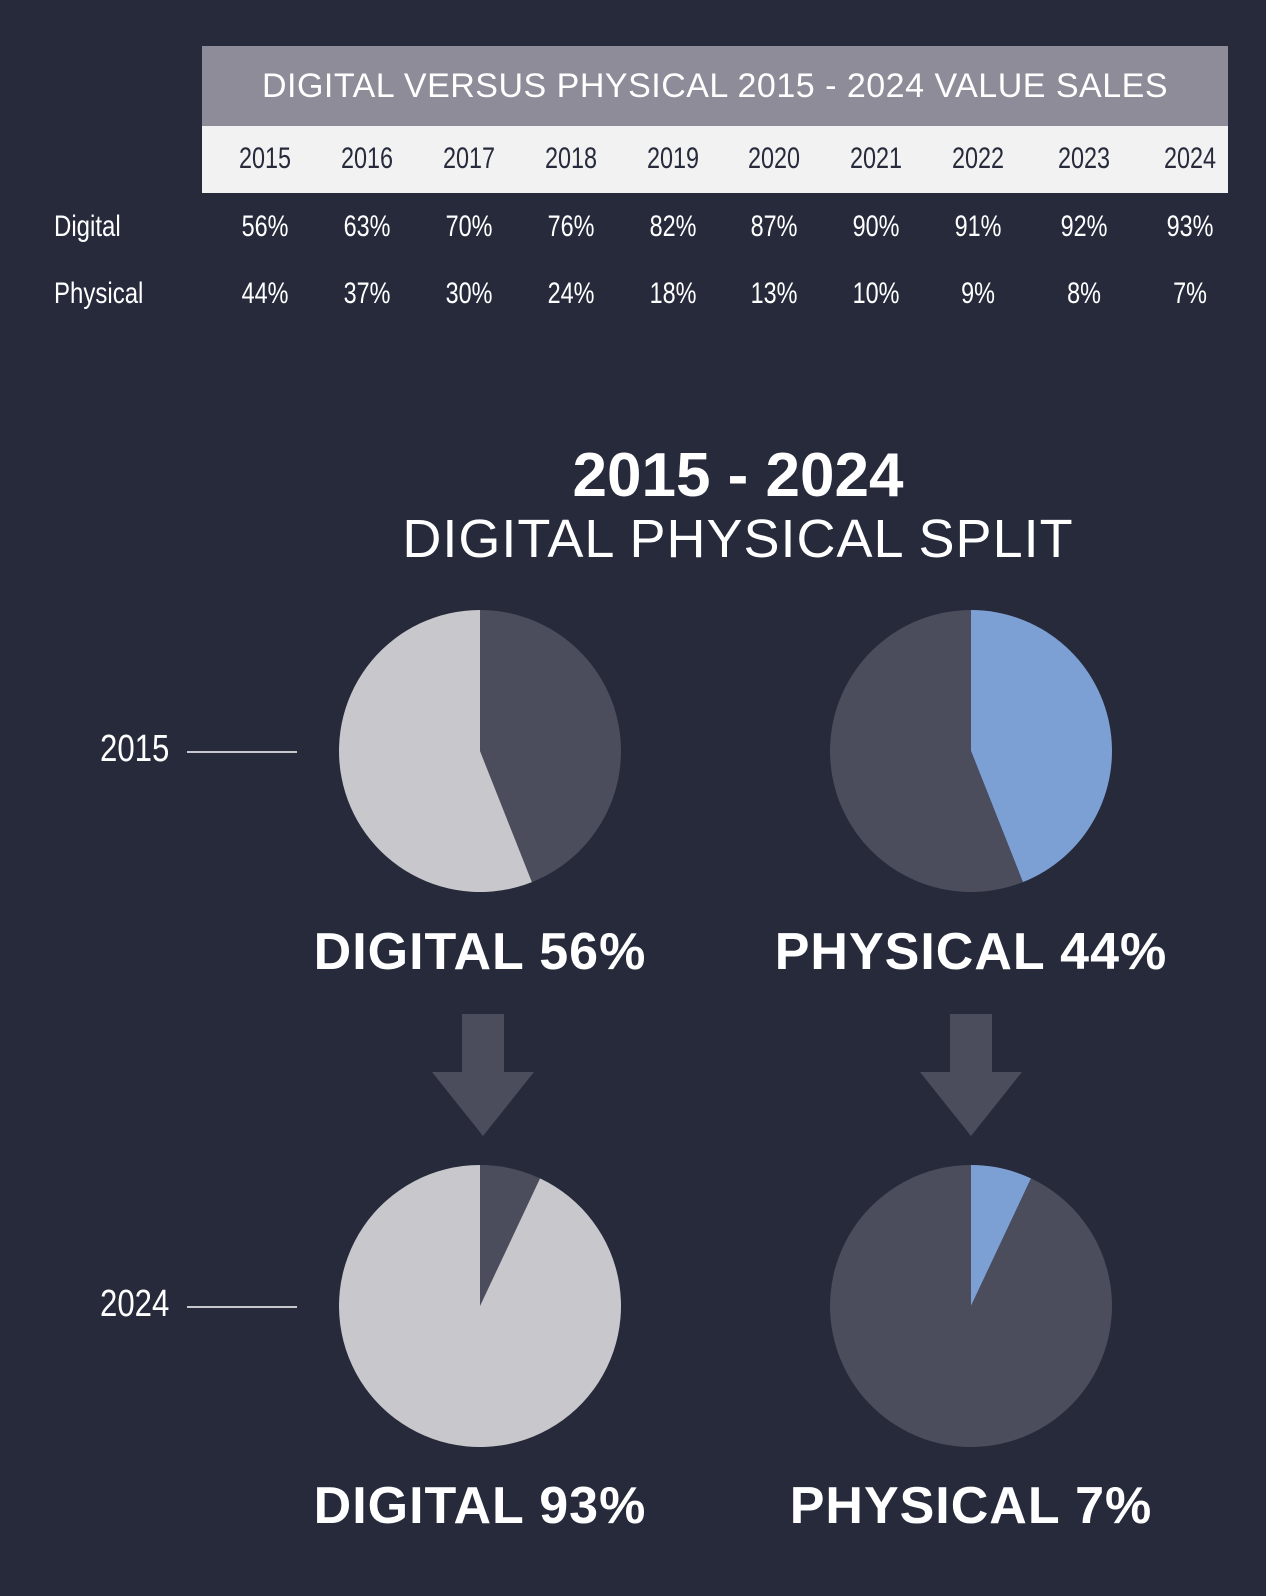 Image resolution: width=1266 pixels, height=1596 pixels. I want to click on year-column-header: 2018, so click(571, 158).